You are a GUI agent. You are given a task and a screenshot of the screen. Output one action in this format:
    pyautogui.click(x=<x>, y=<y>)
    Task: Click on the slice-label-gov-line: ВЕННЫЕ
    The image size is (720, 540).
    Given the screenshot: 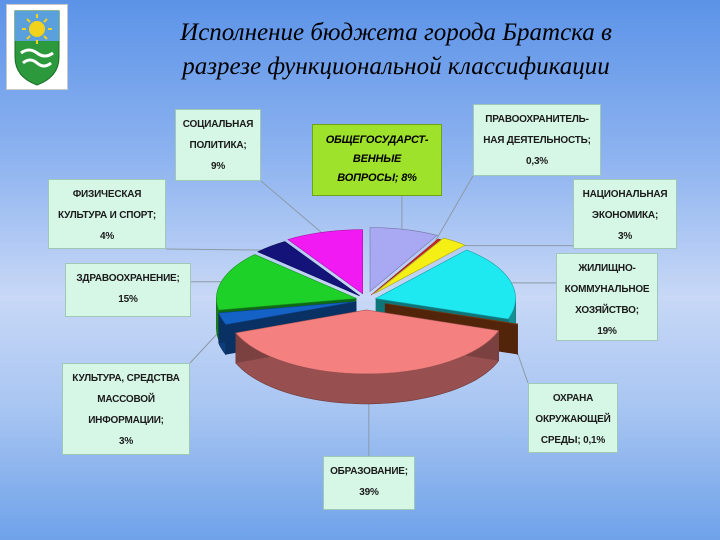 What is the action you would take?
    pyautogui.click(x=377, y=159)
    